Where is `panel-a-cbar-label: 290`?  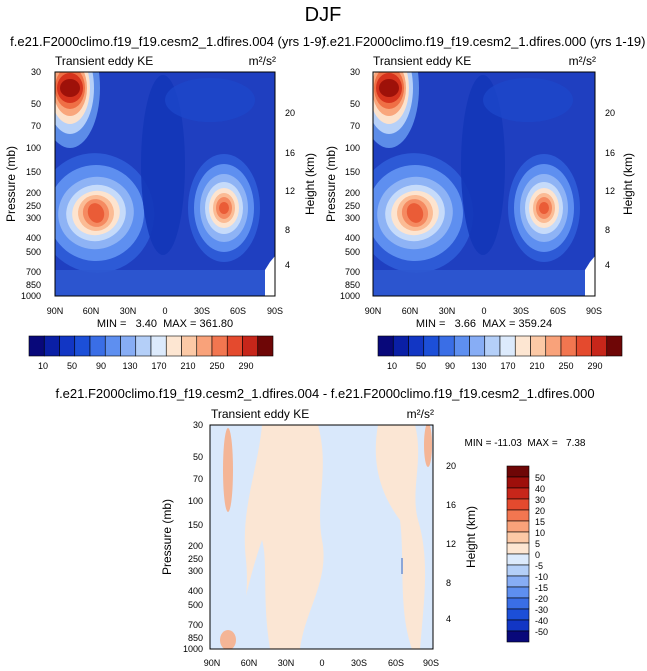 panel-a-cbar-label: 290 is located at coordinates (245, 366).